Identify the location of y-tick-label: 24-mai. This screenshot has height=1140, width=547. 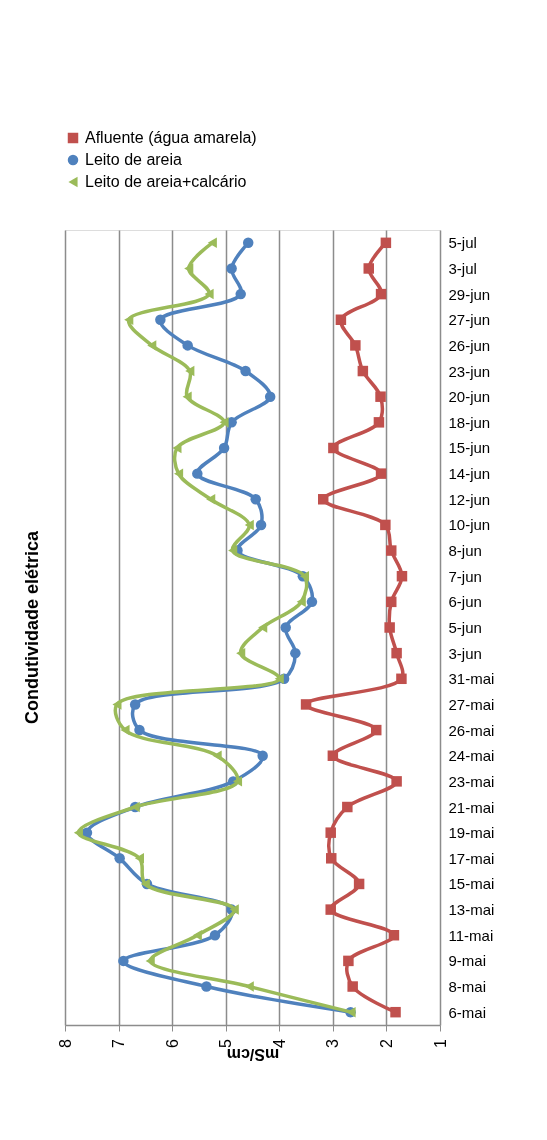
(471, 756).